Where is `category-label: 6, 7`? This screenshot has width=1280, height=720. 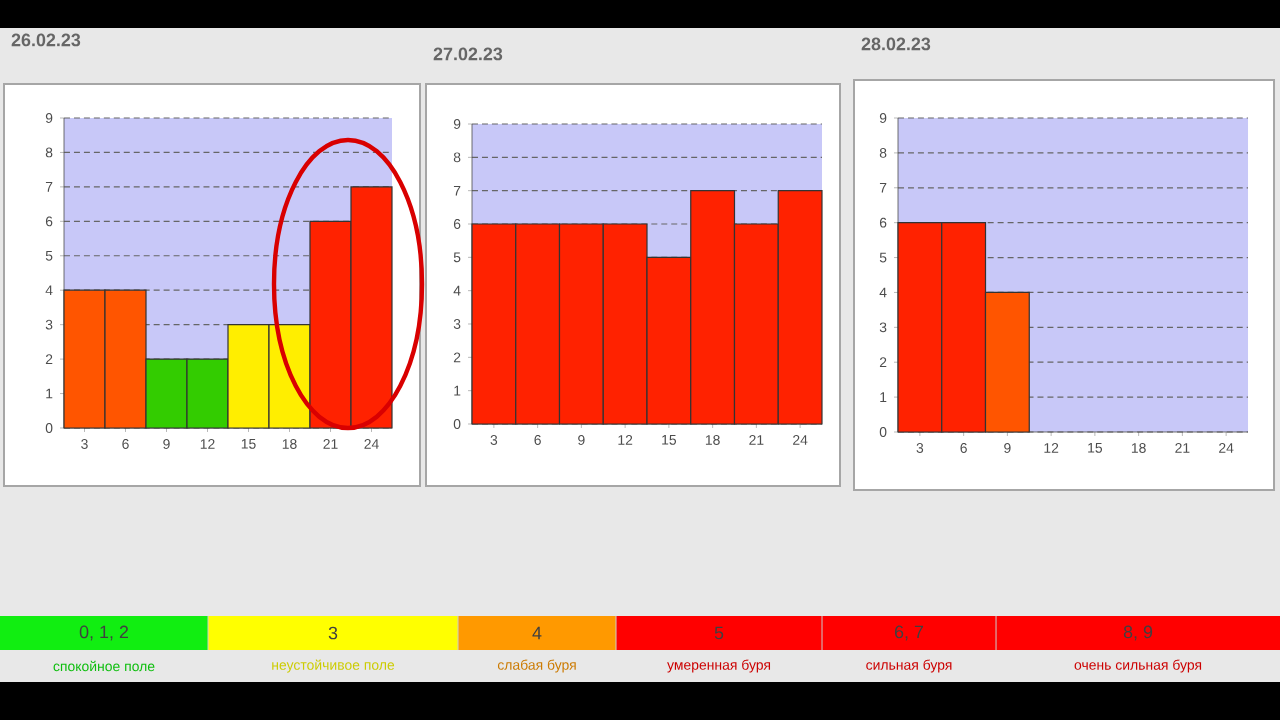
category-label: 6, 7 is located at coordinates (909, 633).